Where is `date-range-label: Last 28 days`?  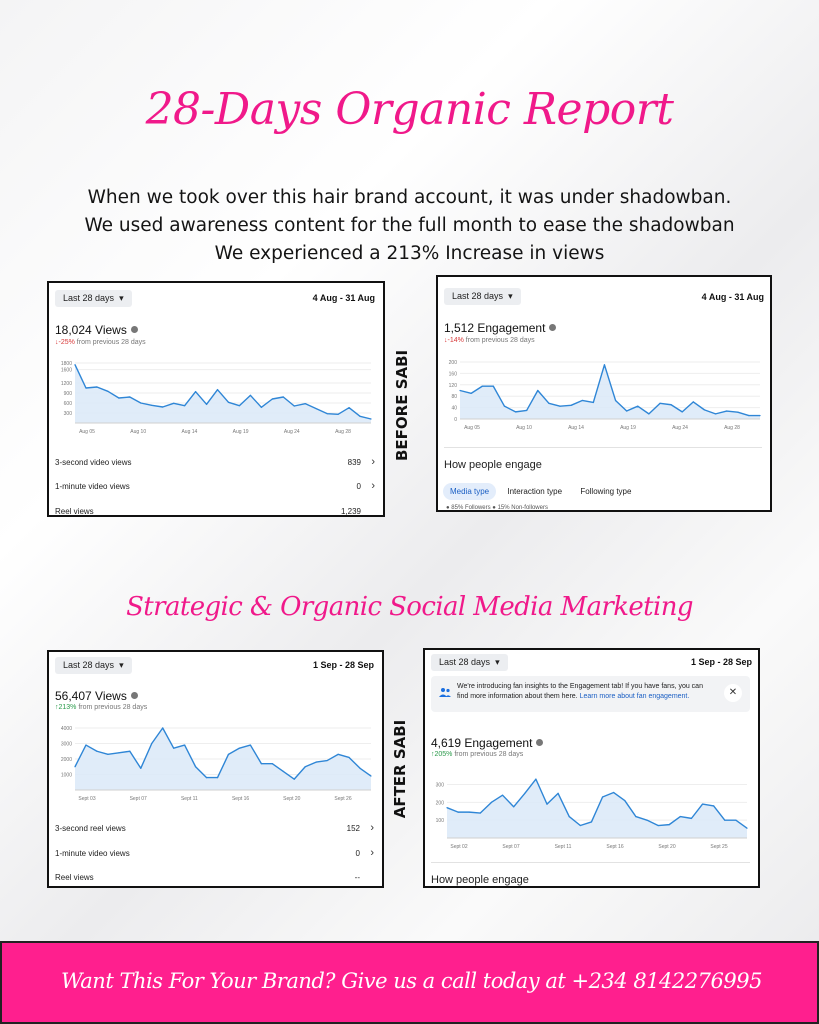
date-range-label: Last 28 days is located at coordinates (89, 298).